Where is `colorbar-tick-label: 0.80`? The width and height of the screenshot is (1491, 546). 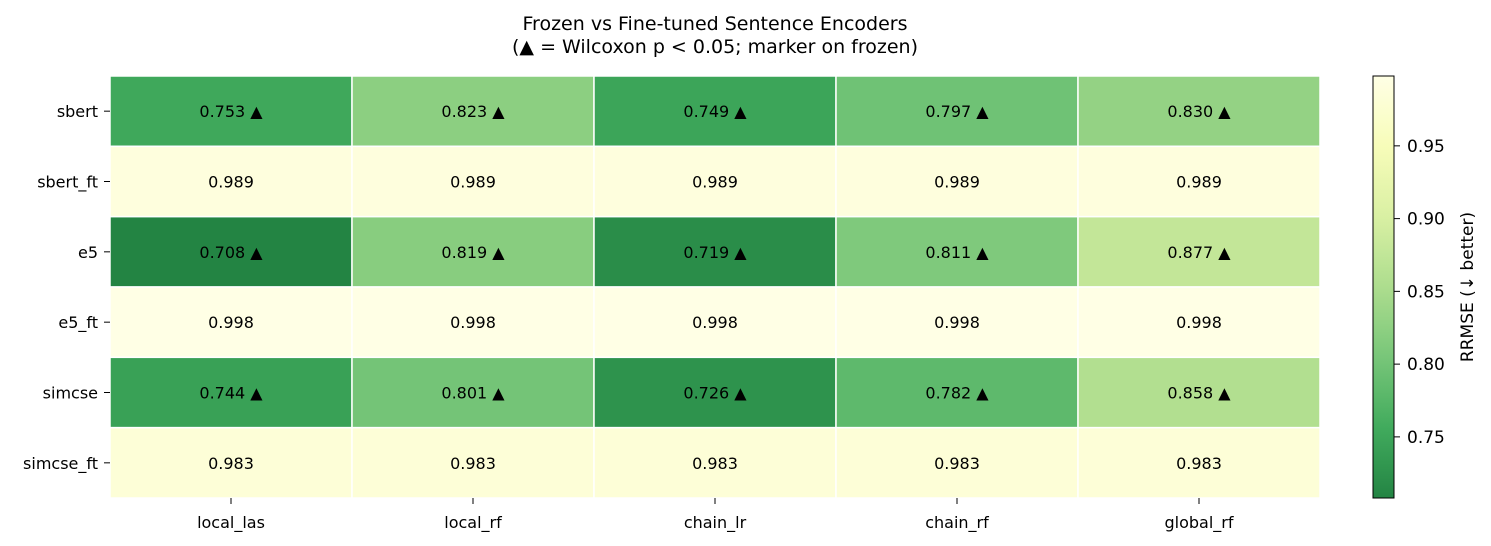
colorbar-tick-label: 0.80 is located at coordinates (1426, 365).